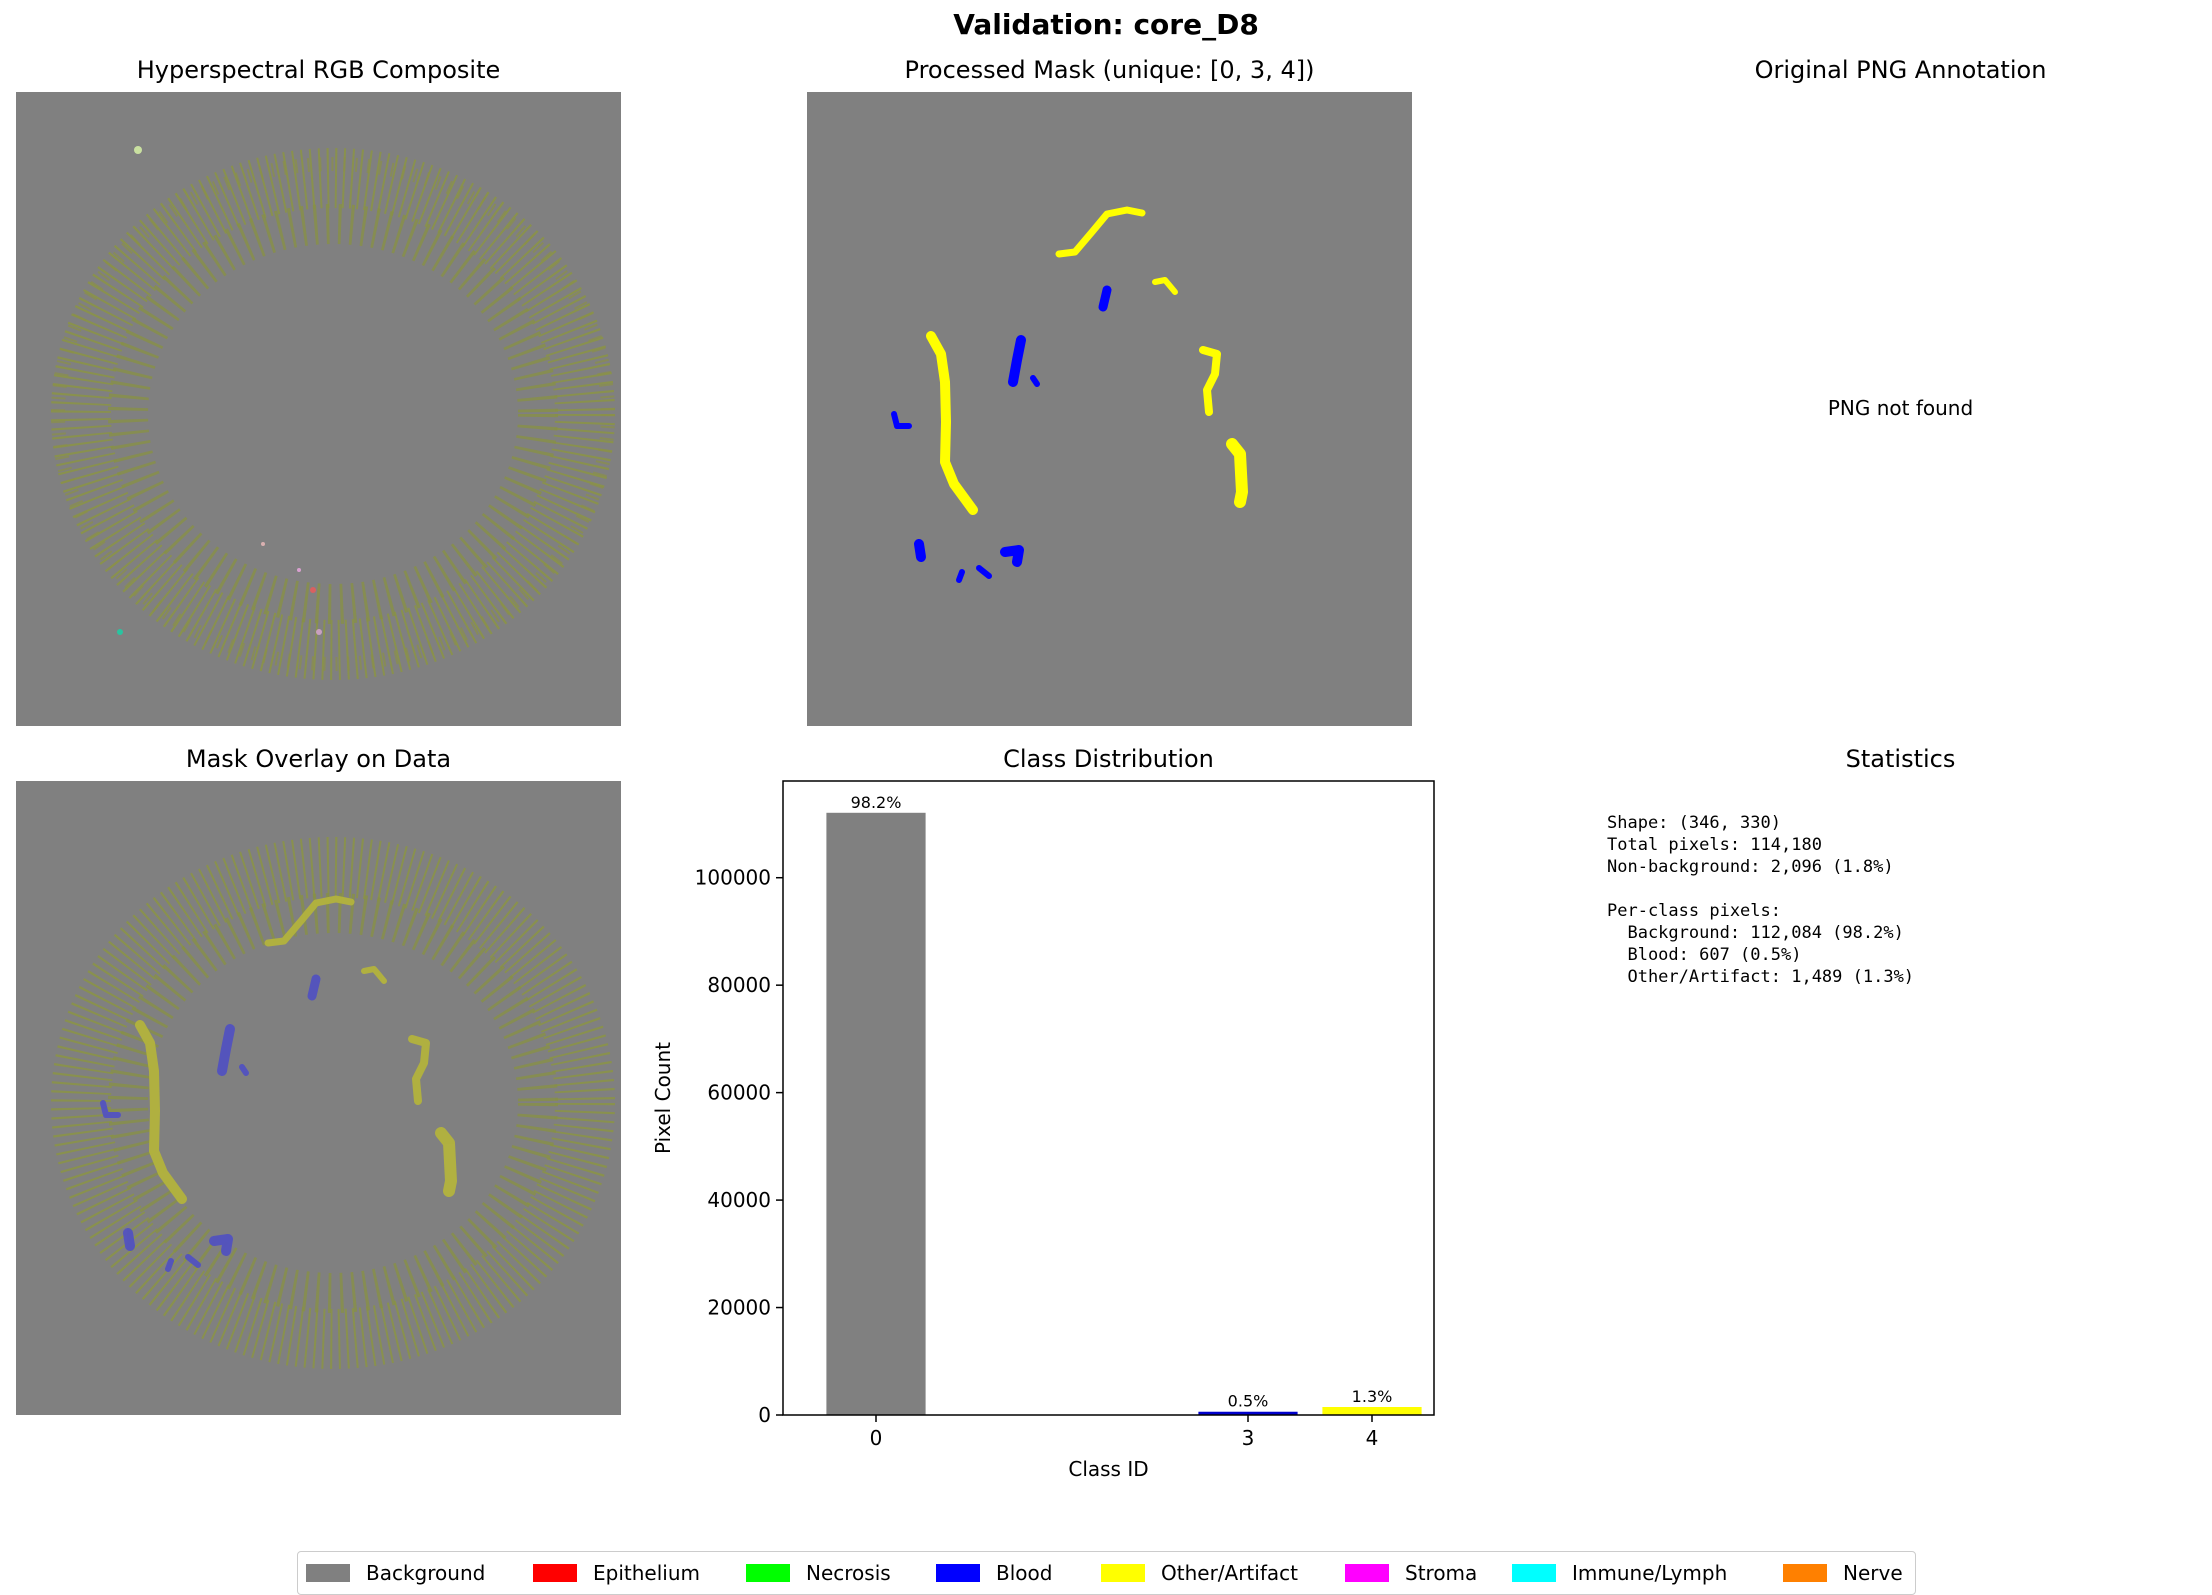 This screenshot has height=1595, width=2212. I want to click on legend-item-other-artifact: Other/Artifact, so click(1199, 1573).